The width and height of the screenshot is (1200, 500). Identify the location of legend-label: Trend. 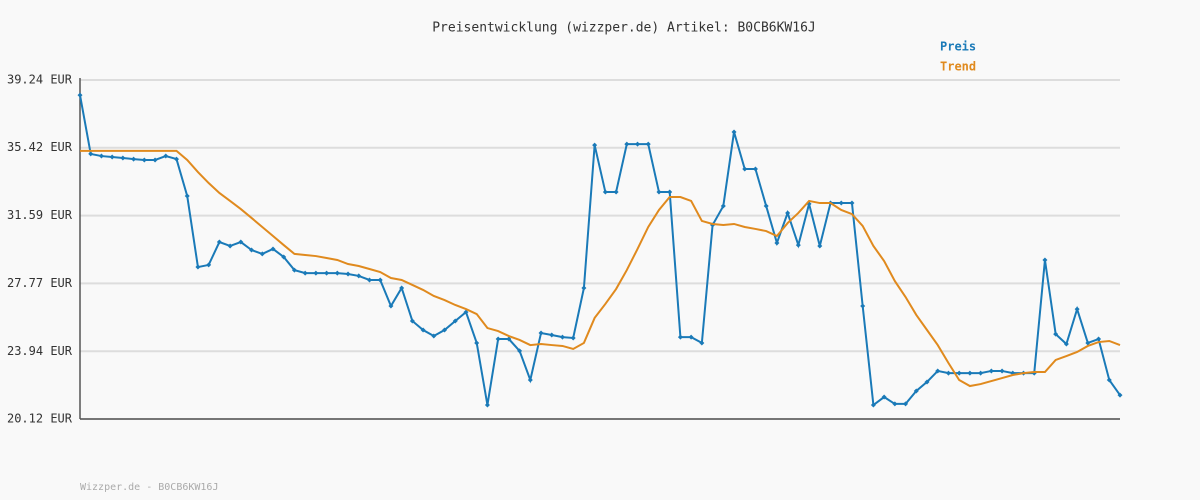
(958, 67).